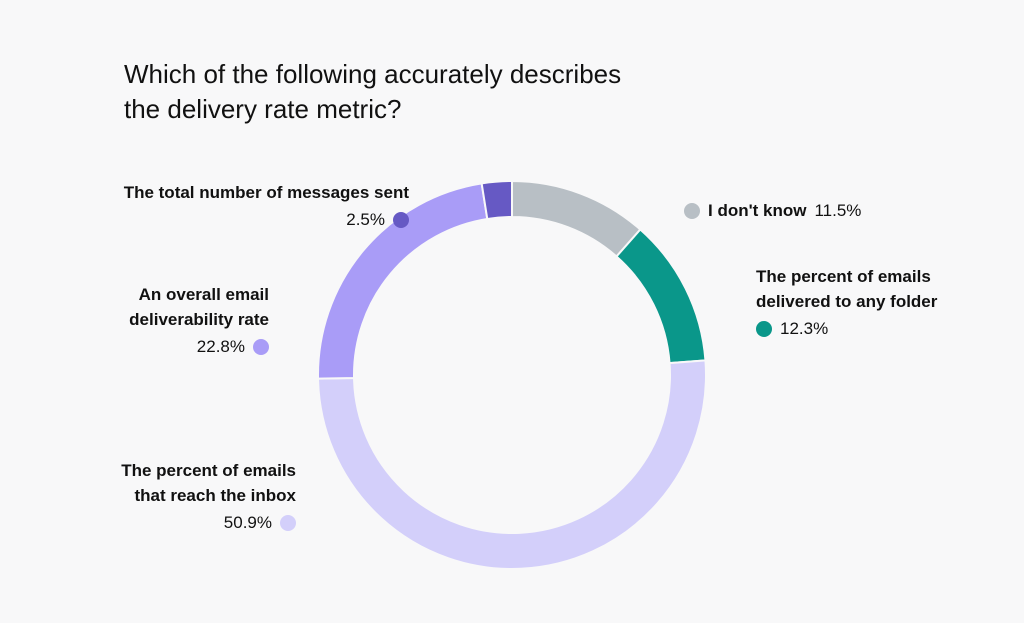 Image resolution: width=1024 pixels, height=623 pixels. Describe the element at coordinates (512, 464) in the screenshot. I see `donut-slice-the-percent-of-emails-that-reach-the-inbox` at that location.